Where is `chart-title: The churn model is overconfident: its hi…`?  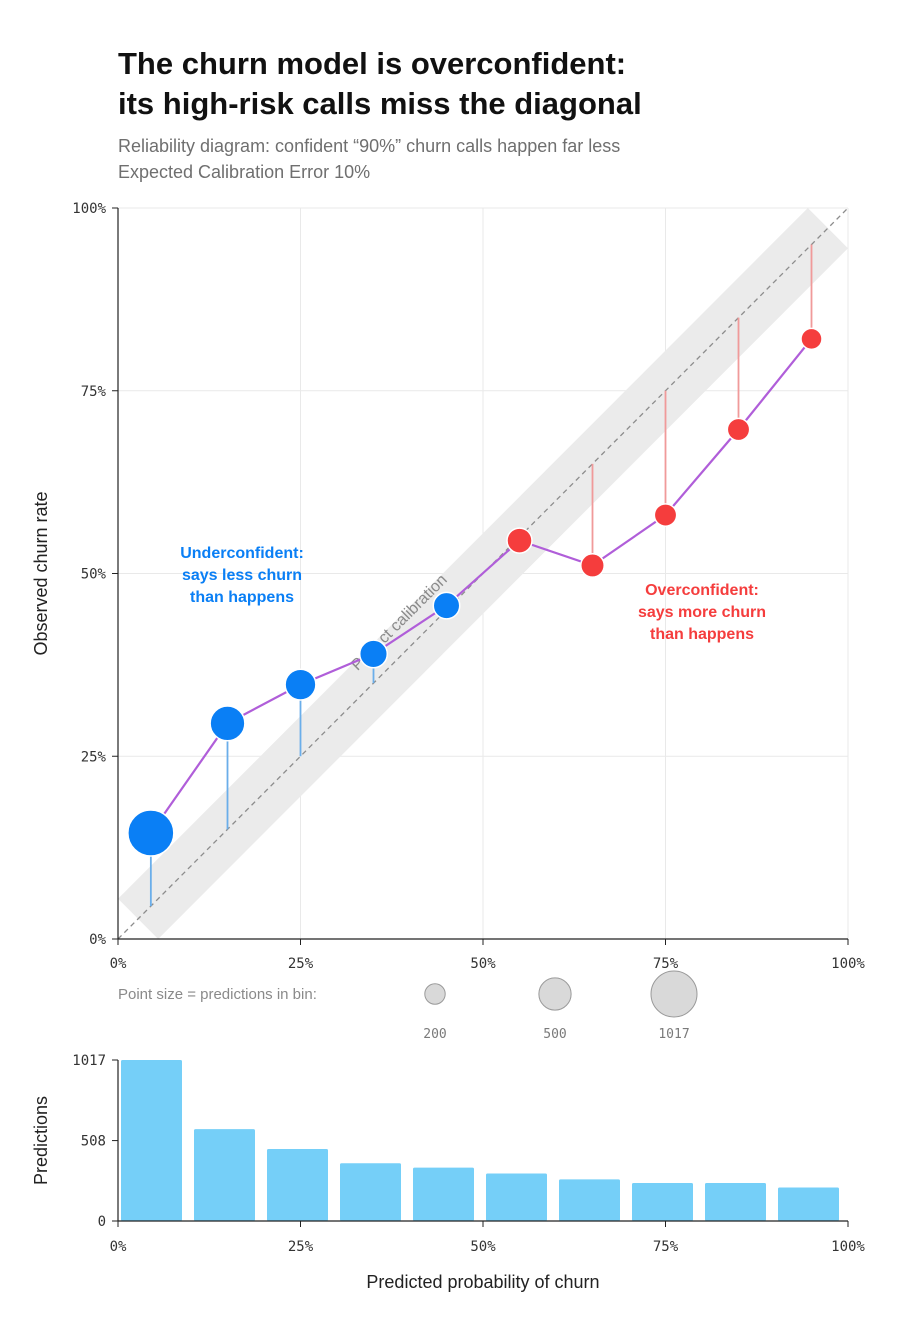 chart-title: The churn model is overconfident: its hi… is located at coordinates (498, 84).